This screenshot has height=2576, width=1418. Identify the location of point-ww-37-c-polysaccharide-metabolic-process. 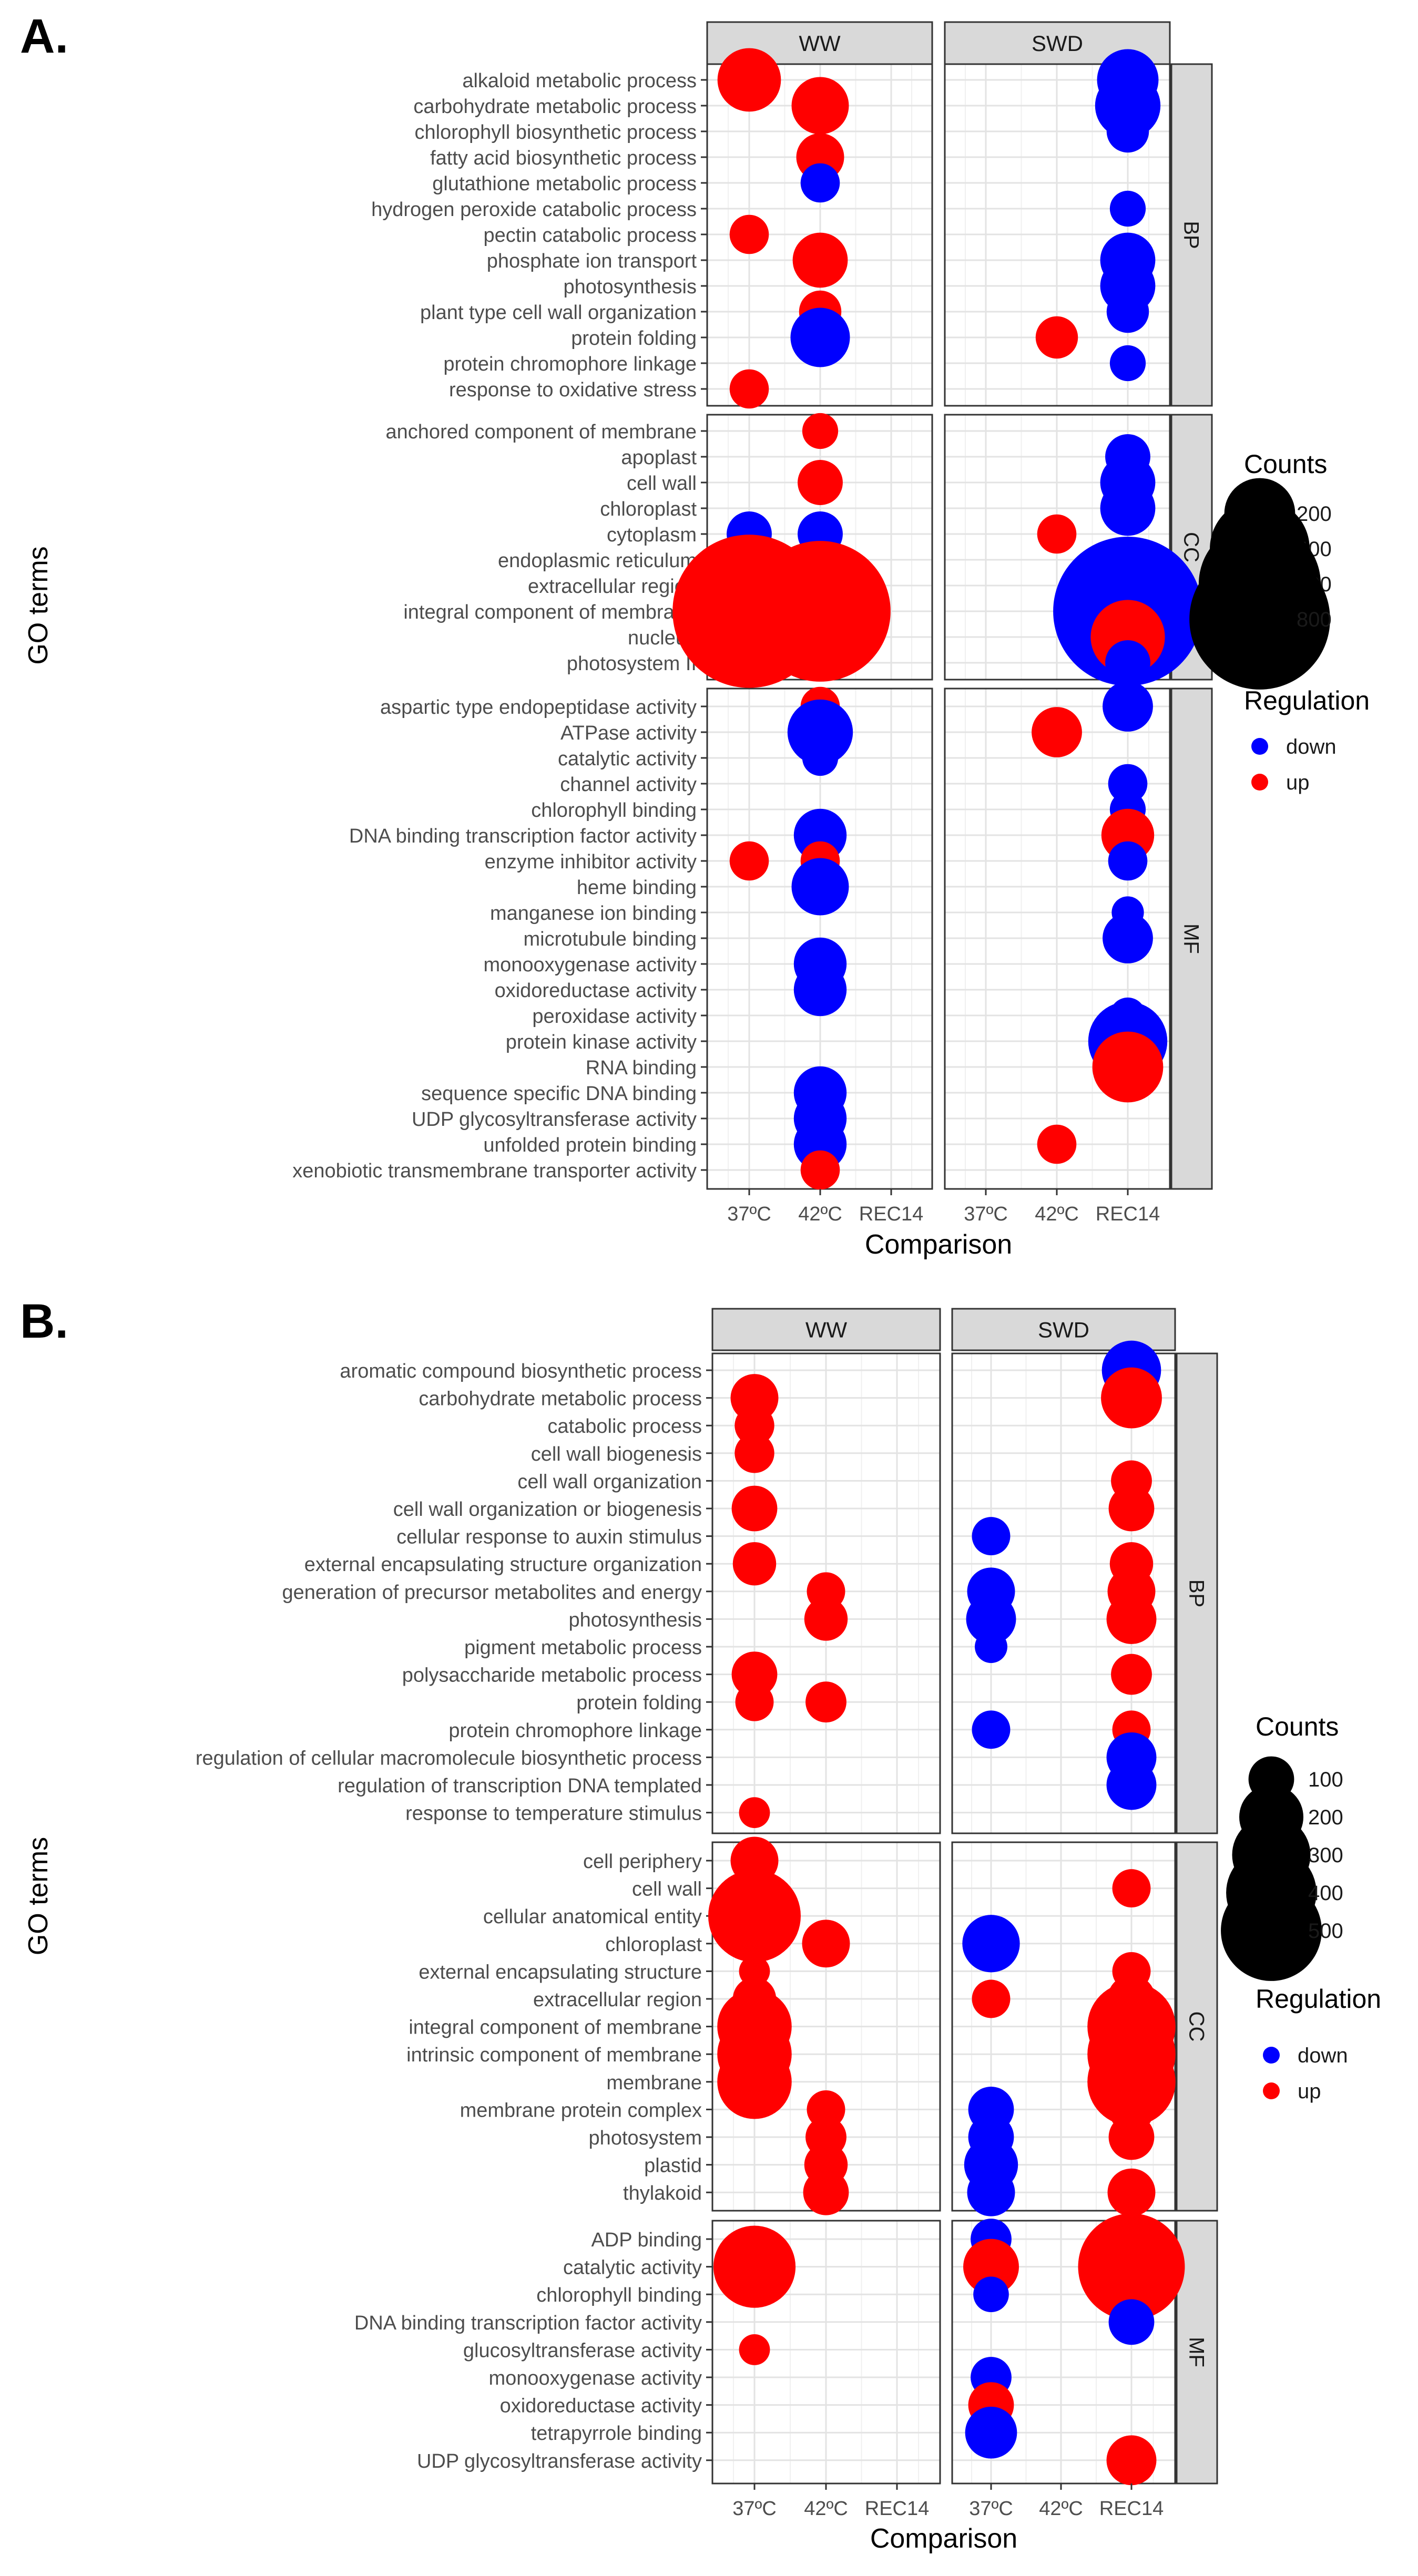
(754, 1674).